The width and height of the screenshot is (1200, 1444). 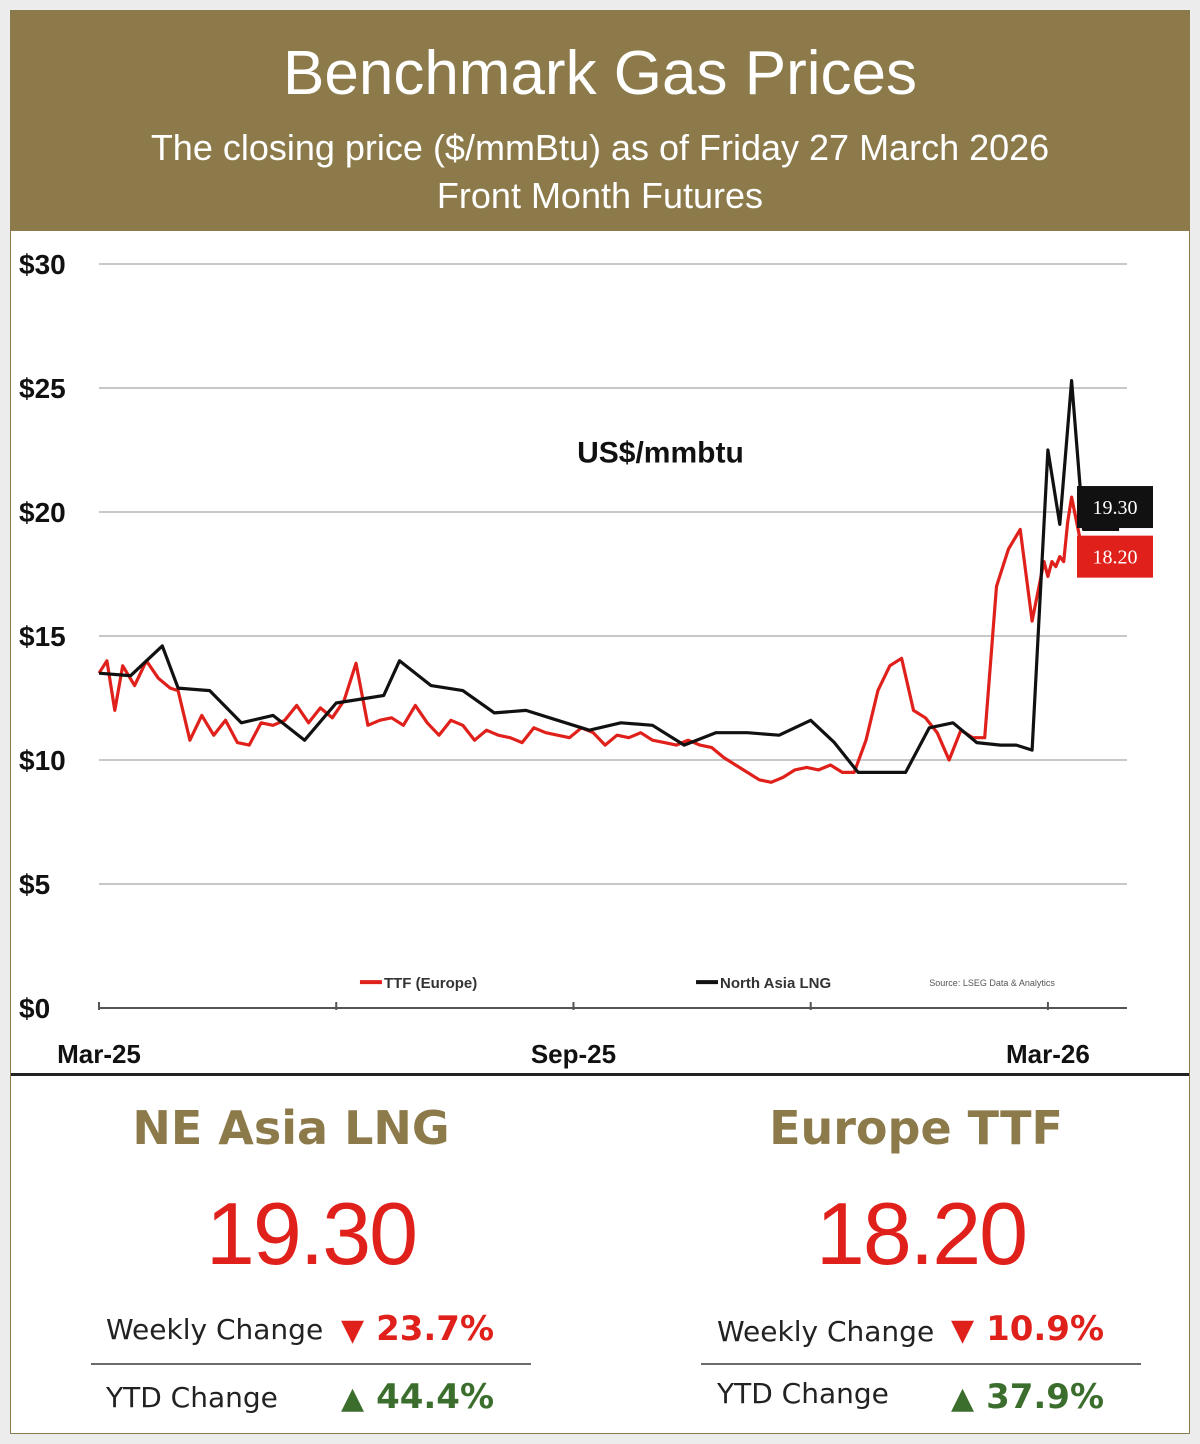 What do you see at coordinates (600, 1074) in the screenshot?
I see `section-divider` at bounding box center [600, 1074].